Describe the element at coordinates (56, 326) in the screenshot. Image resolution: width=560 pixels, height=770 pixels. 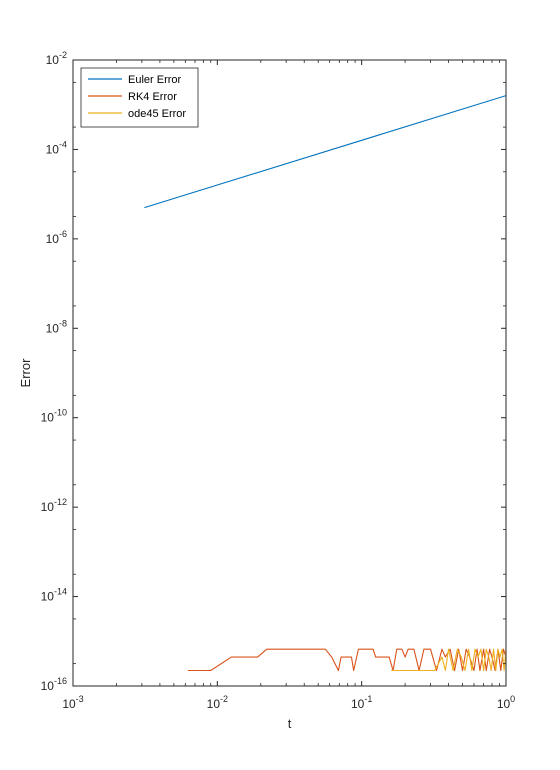
I see `y-tick-label: 10⁻⁸` at that location.